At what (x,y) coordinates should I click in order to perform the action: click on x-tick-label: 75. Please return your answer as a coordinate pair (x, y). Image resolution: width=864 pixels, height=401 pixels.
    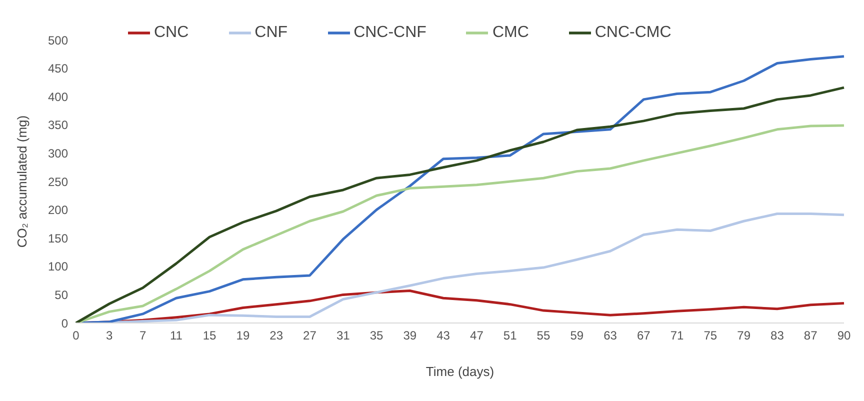
    Looking at the image, I should click on (711, 335).